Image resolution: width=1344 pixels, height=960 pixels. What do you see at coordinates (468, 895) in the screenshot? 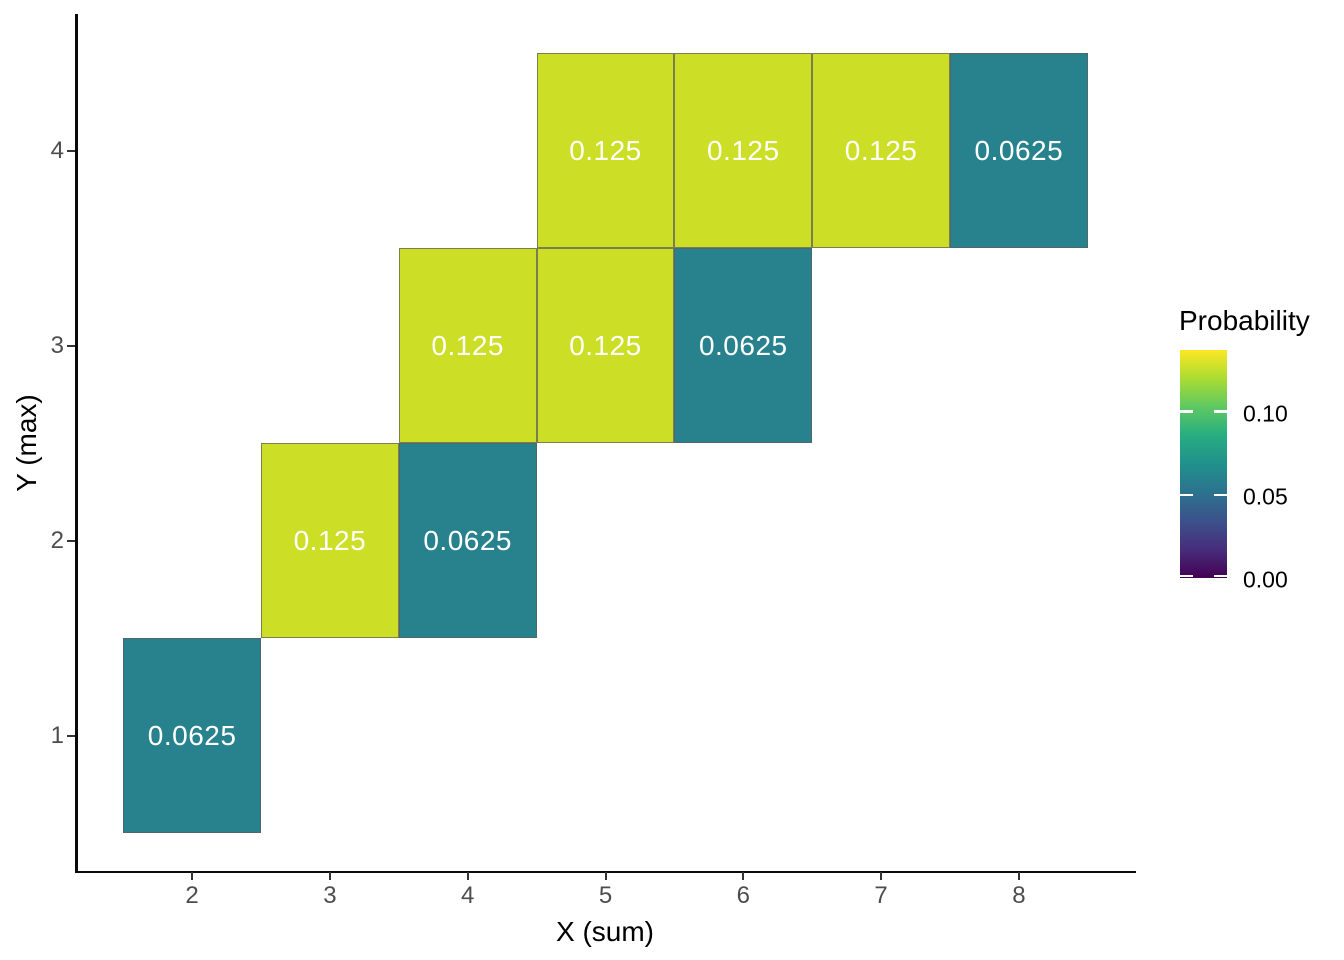
I see `x-tick-label: 4` at bounding box center [468, 895].